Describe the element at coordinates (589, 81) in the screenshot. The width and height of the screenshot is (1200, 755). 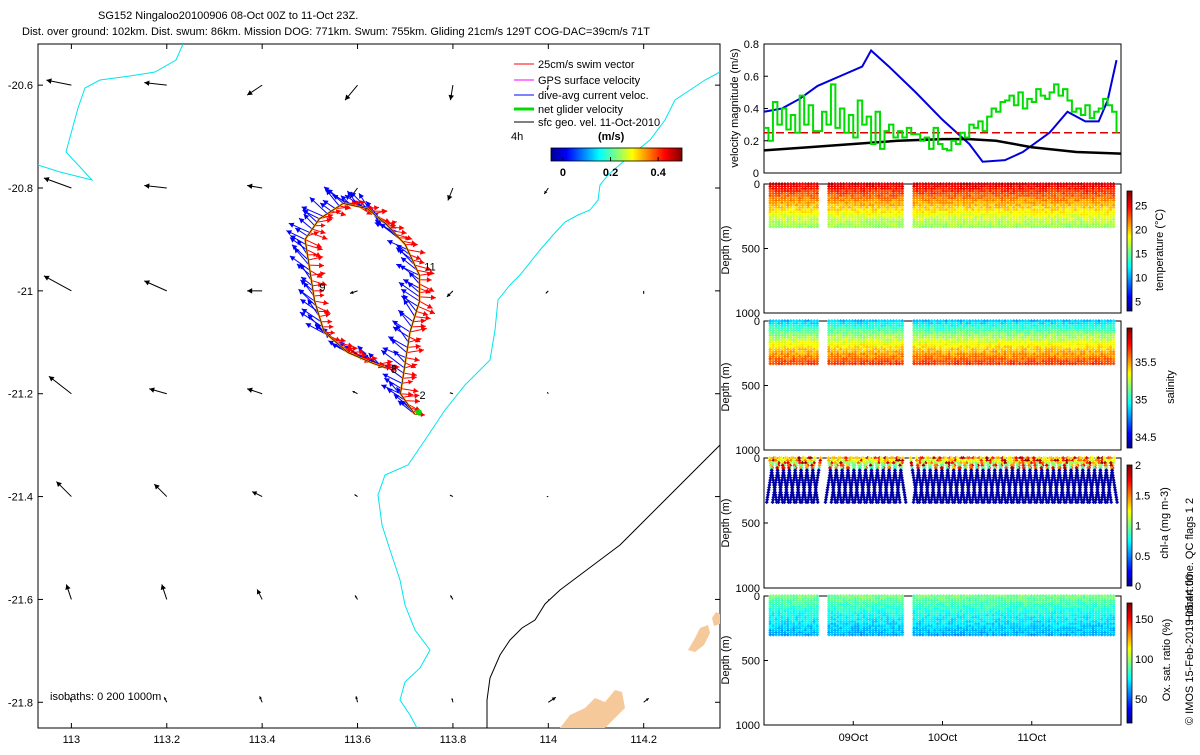
I see `legend-gps-label: GPS surface velocity` at that location.